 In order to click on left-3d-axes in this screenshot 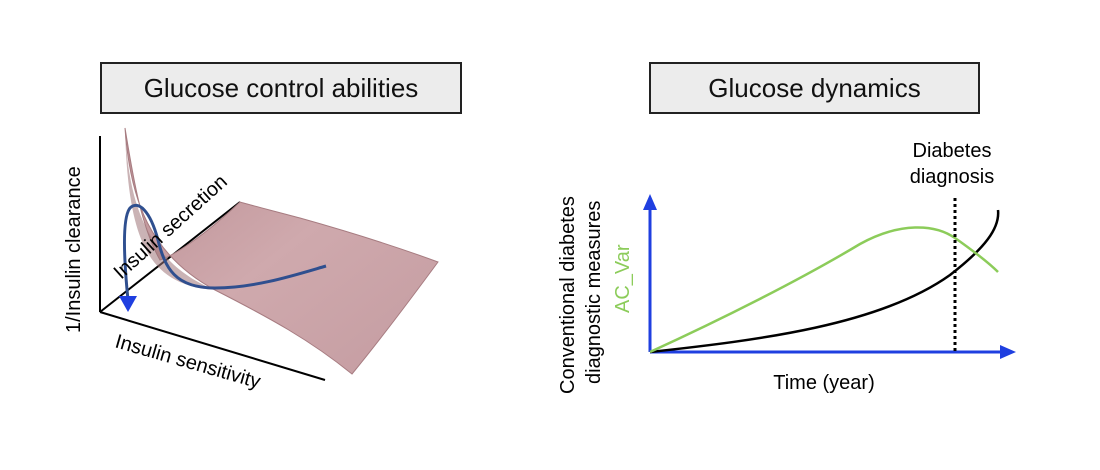, I will do `click(212, 258)`.